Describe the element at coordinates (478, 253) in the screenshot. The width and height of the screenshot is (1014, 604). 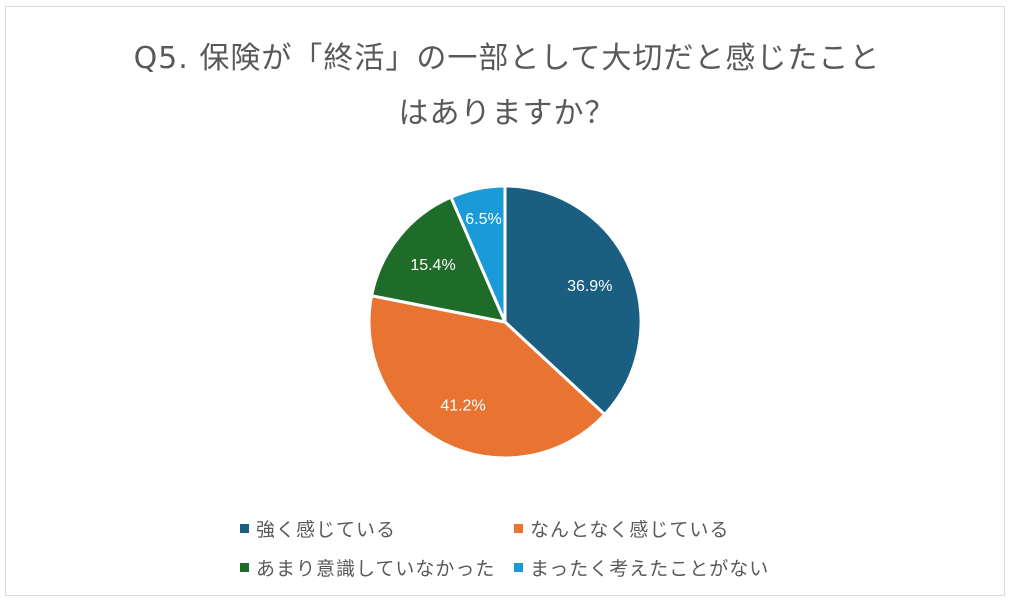
I see `slice-never` at that location.